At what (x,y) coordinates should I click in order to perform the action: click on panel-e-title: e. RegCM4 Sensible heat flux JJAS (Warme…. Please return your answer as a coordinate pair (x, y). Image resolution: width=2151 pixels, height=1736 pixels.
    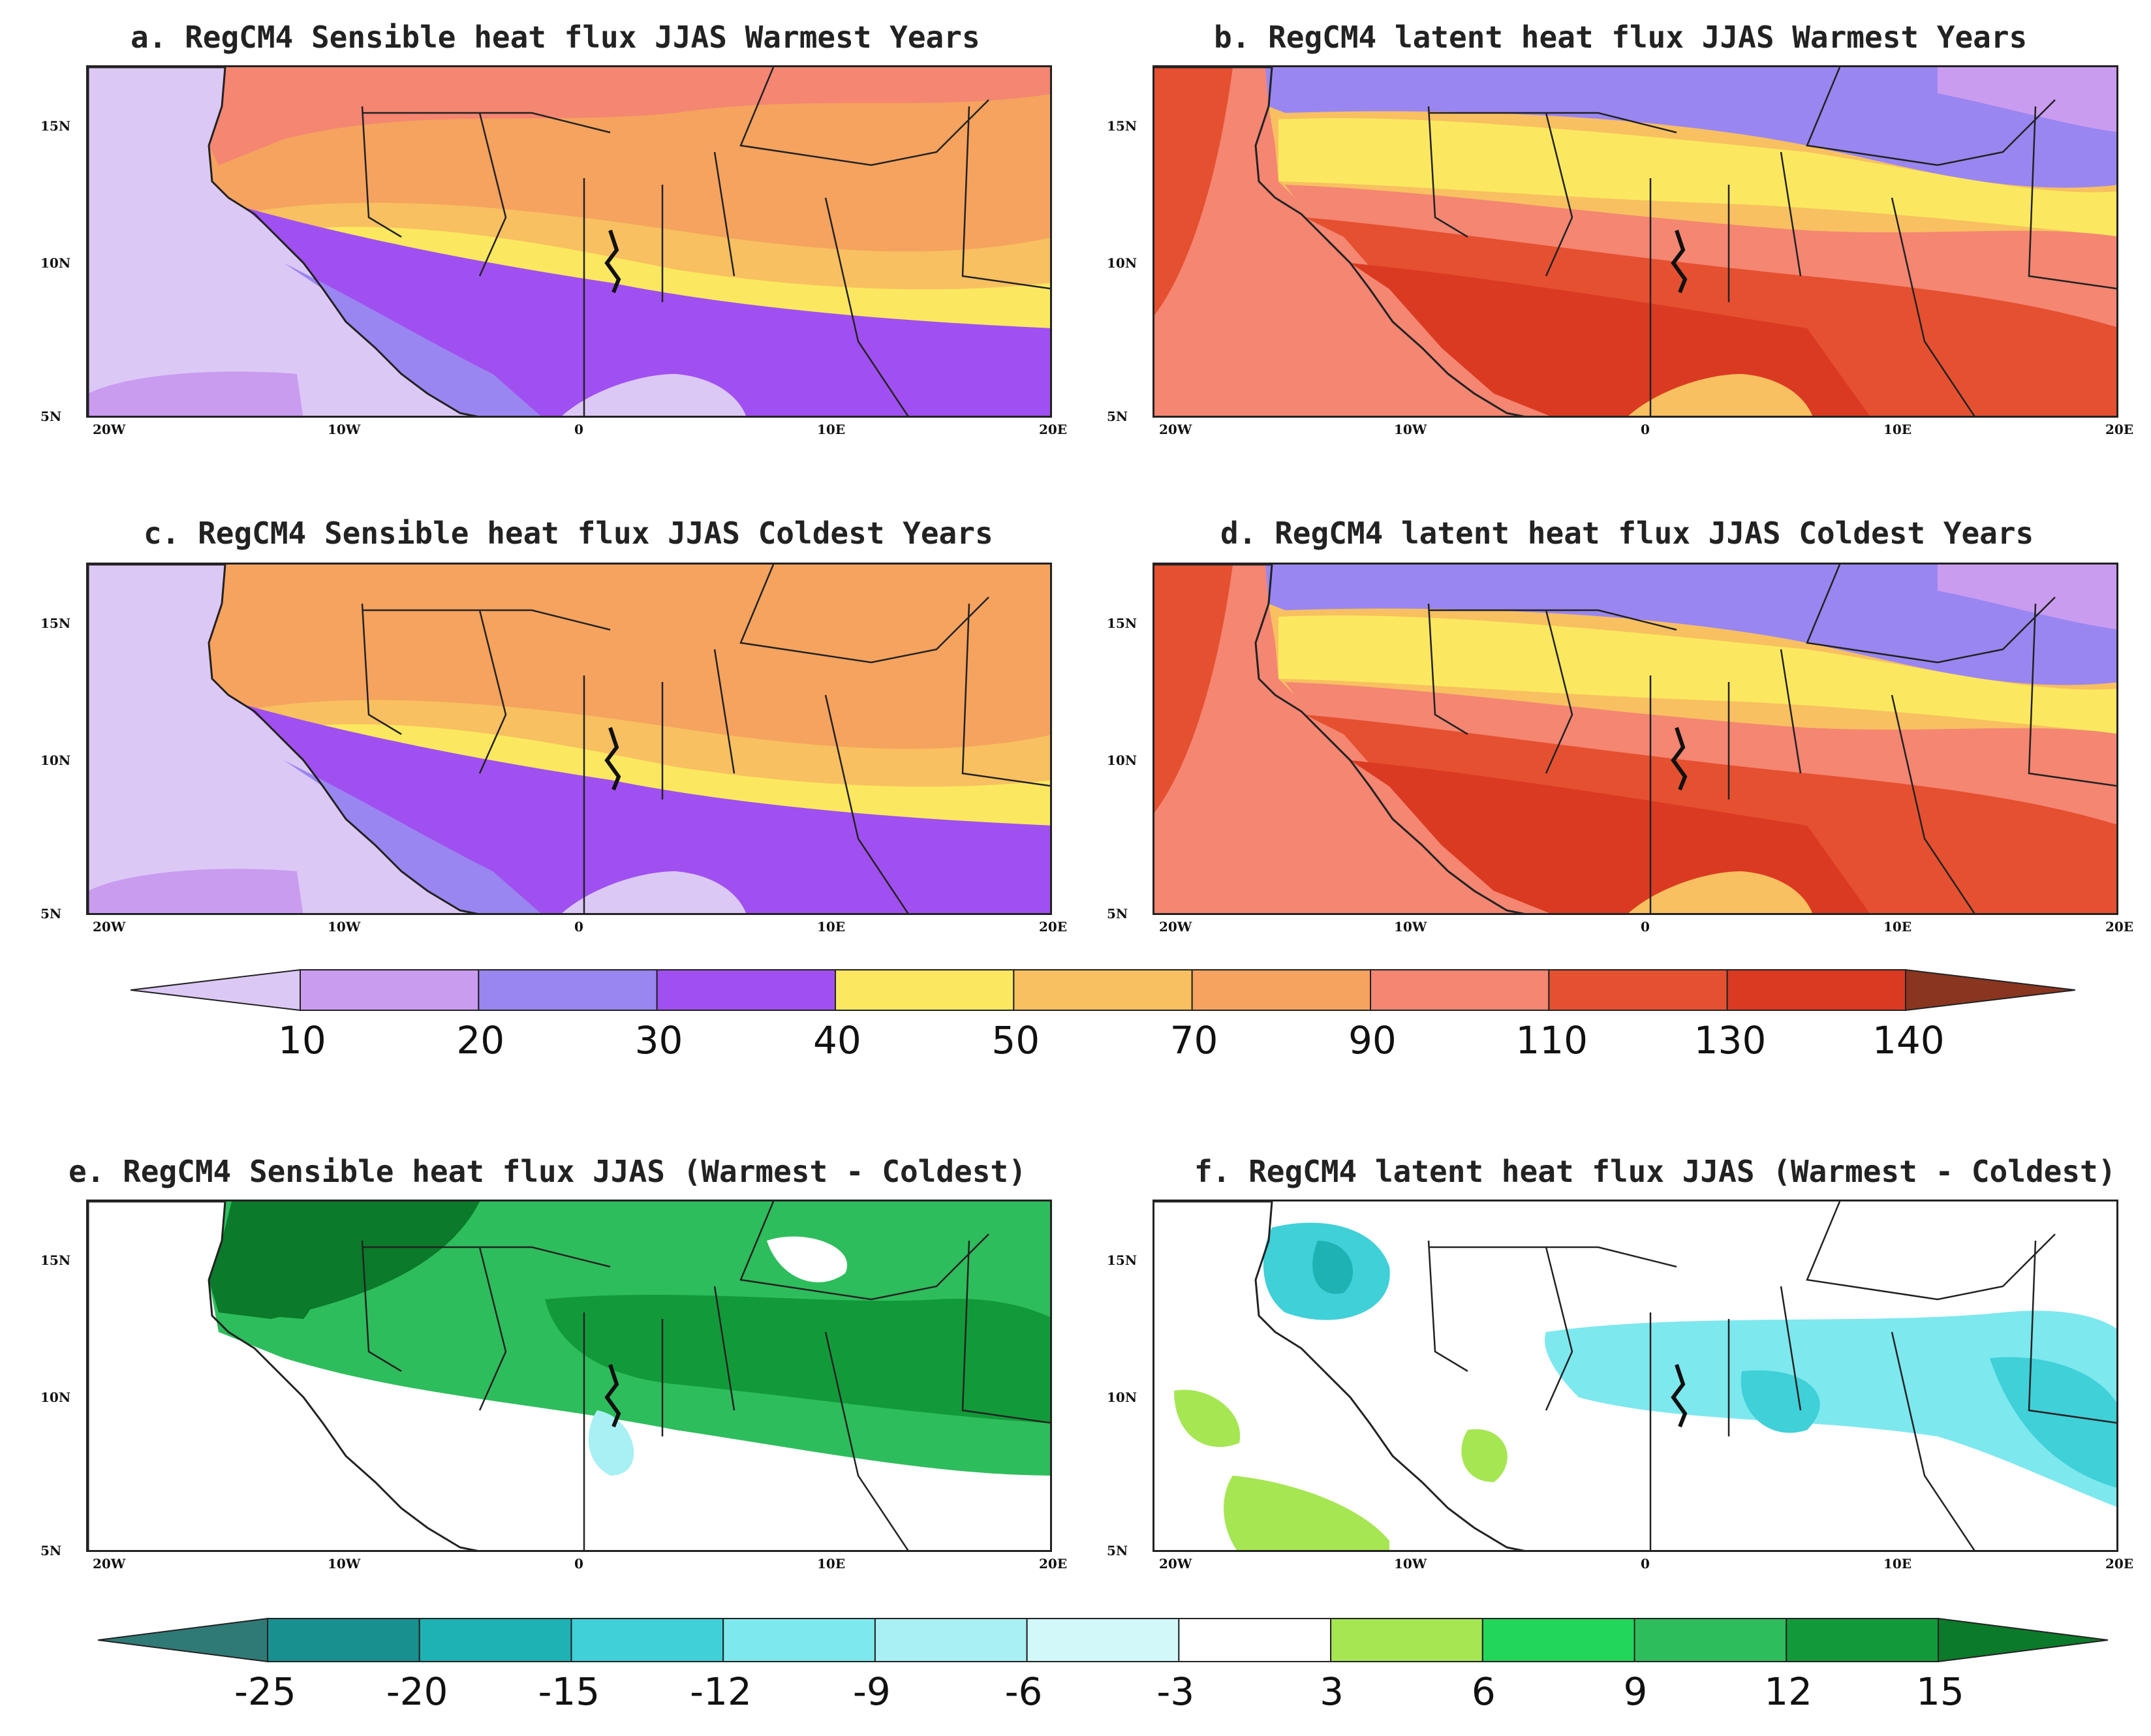
    Looking at the image, I should click on (548, 1171).